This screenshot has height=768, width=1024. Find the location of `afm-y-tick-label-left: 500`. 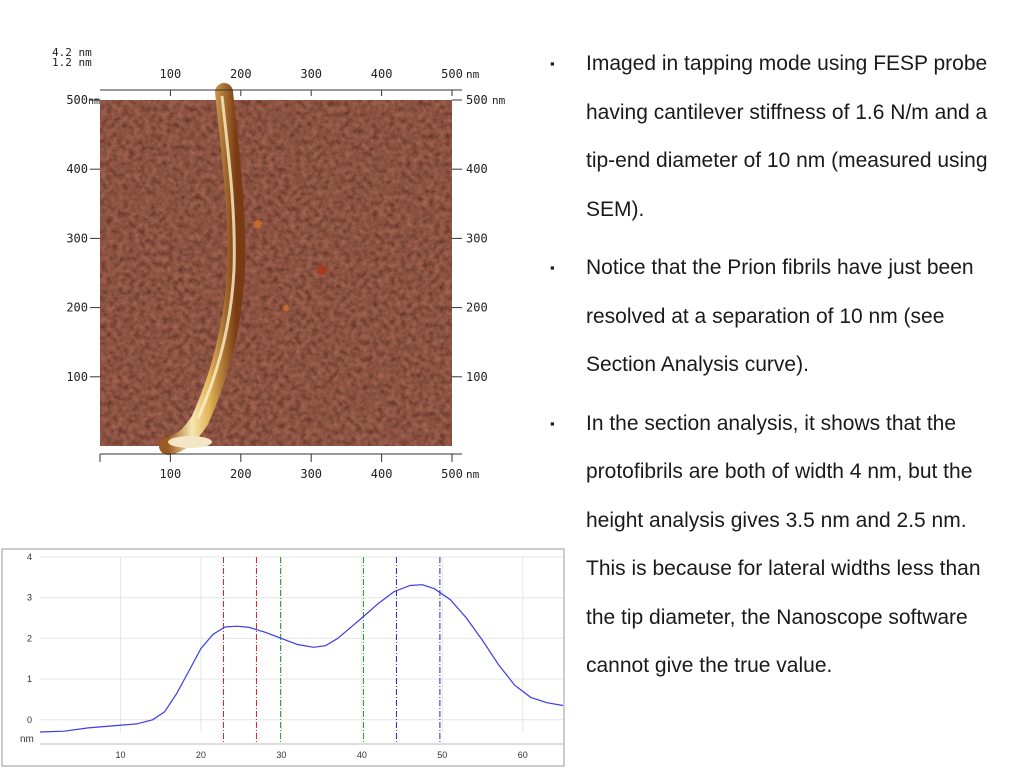

afm-y-tick-label-left: 500 is located at coordinates (77, 100).